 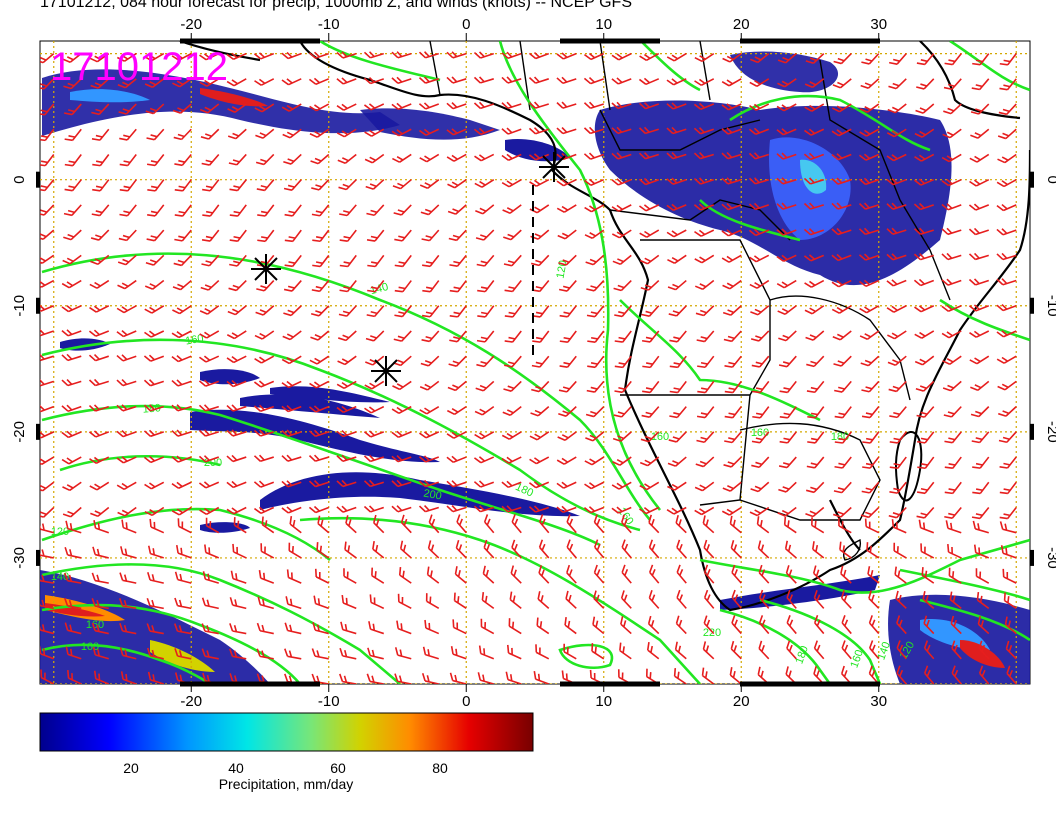 I want to click on lon-tick-label-top: 20, so click(x=741, y=24).